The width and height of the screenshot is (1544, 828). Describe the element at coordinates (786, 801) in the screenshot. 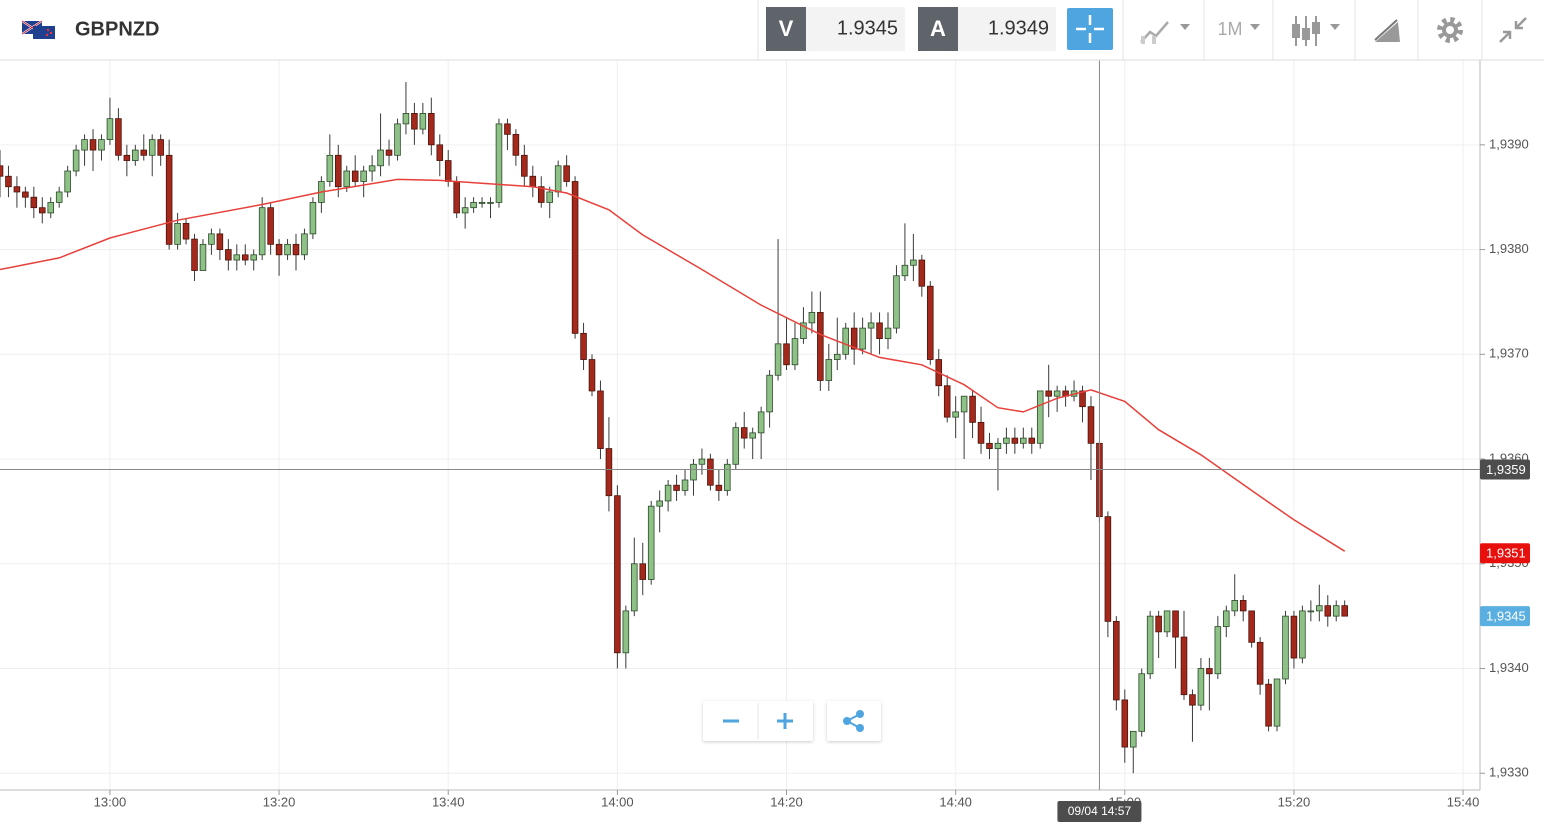

I see `x-tick-label: 14:20` at that location.